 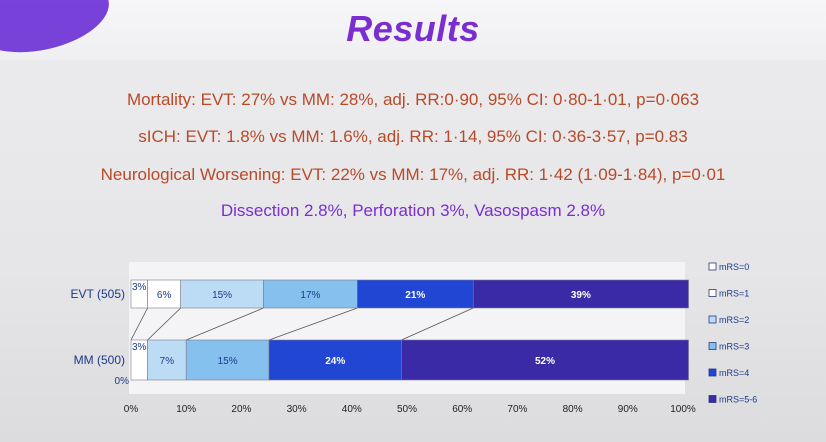 I want to click on x-tick-label: 30%, so click(x=297, y=409).